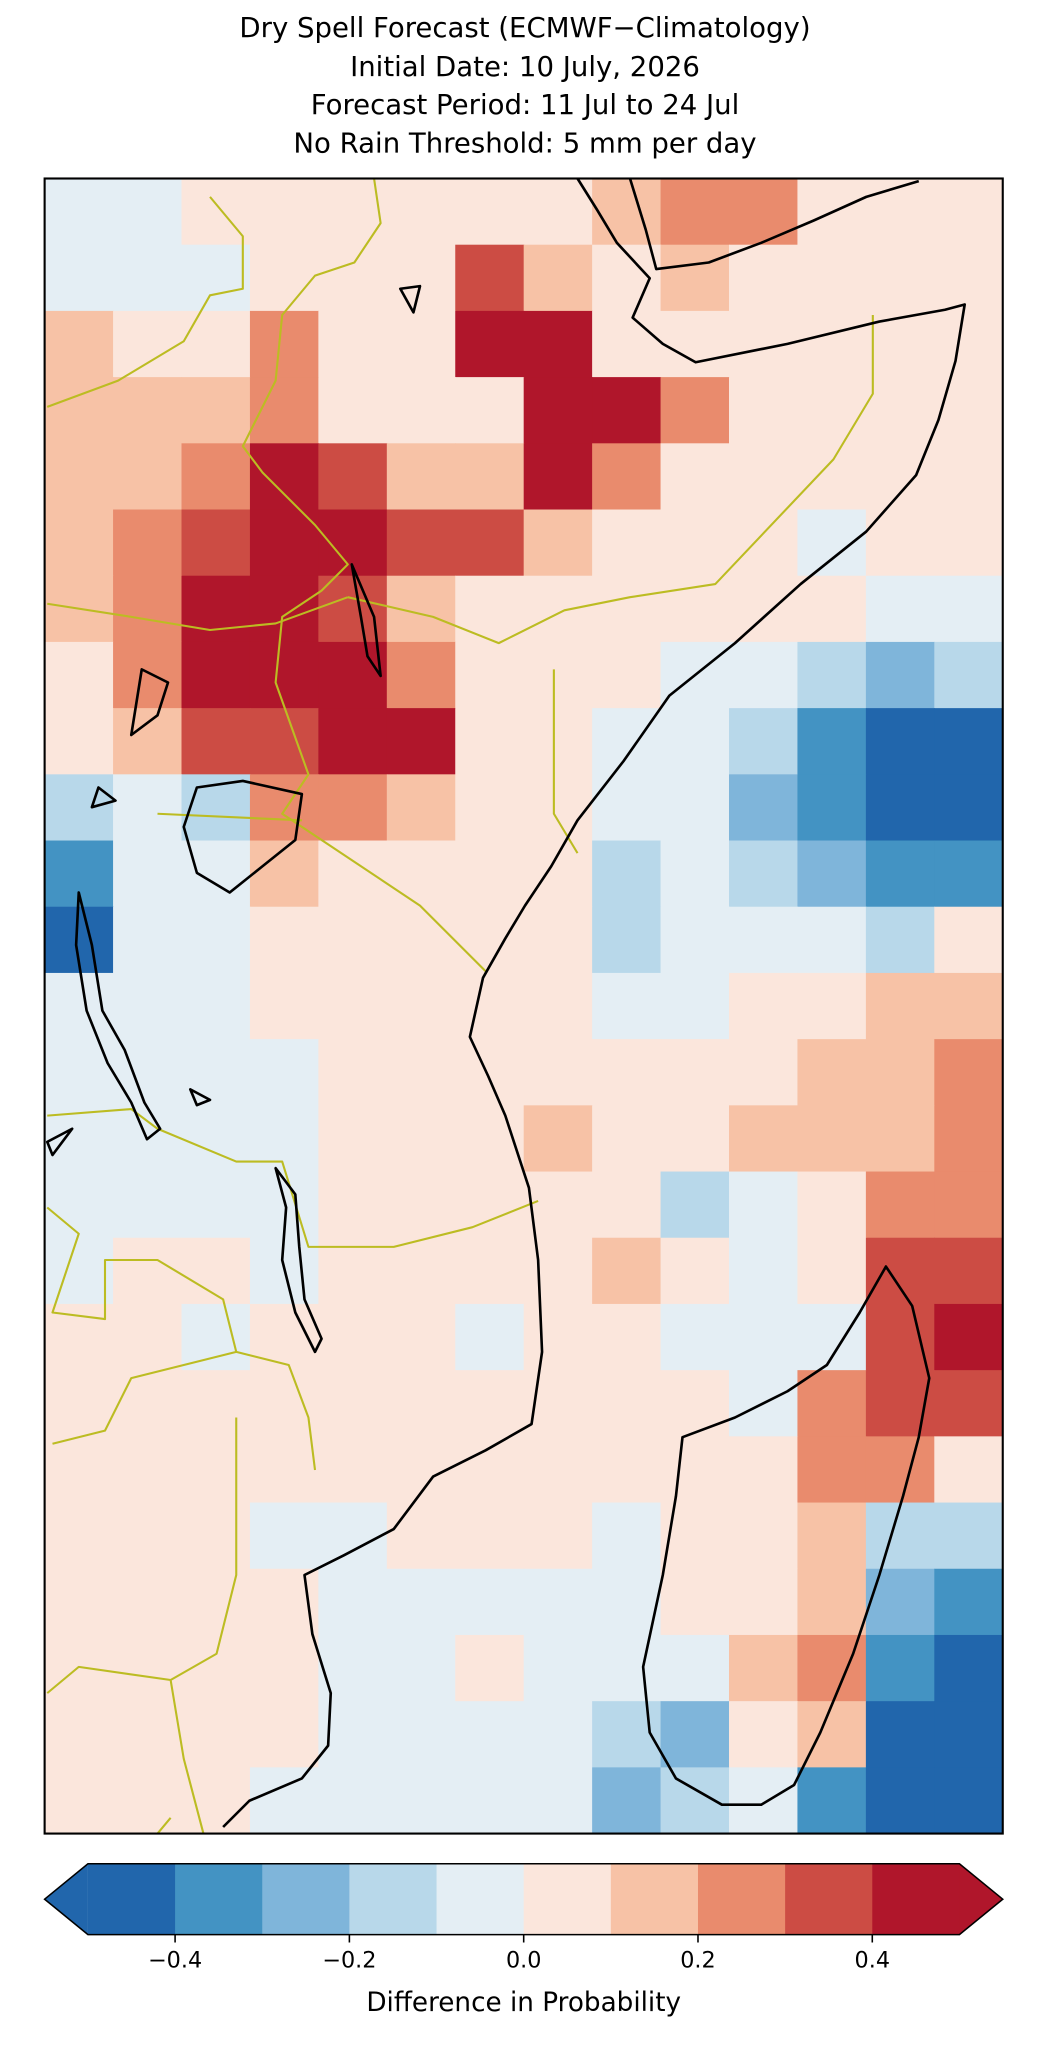  What do you see at coordinates (523, 2003) in the screenshot?
I see `colorbar-label: Difference in Probability` at bounding box center [523, 2003].